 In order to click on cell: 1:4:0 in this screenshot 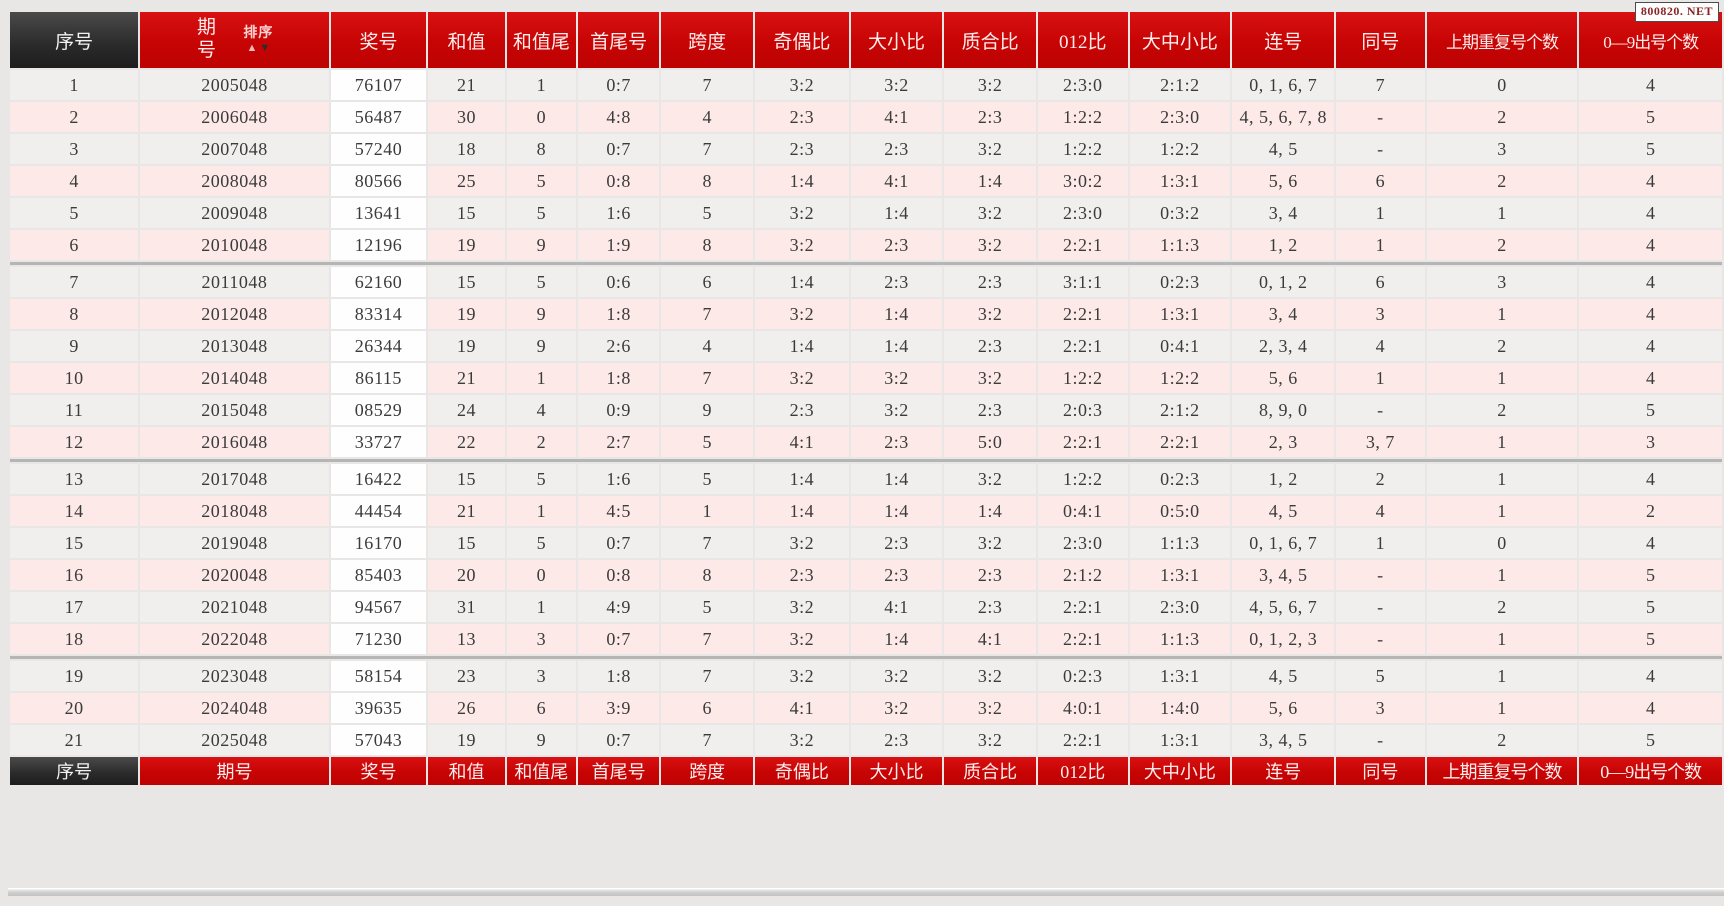, I will do `click(1180, 708)`.